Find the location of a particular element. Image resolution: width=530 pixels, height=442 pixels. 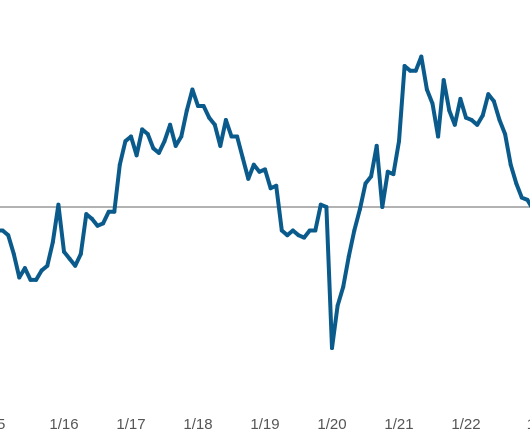

x-tick-label: 1/16 is located at coordinates (63, 424).